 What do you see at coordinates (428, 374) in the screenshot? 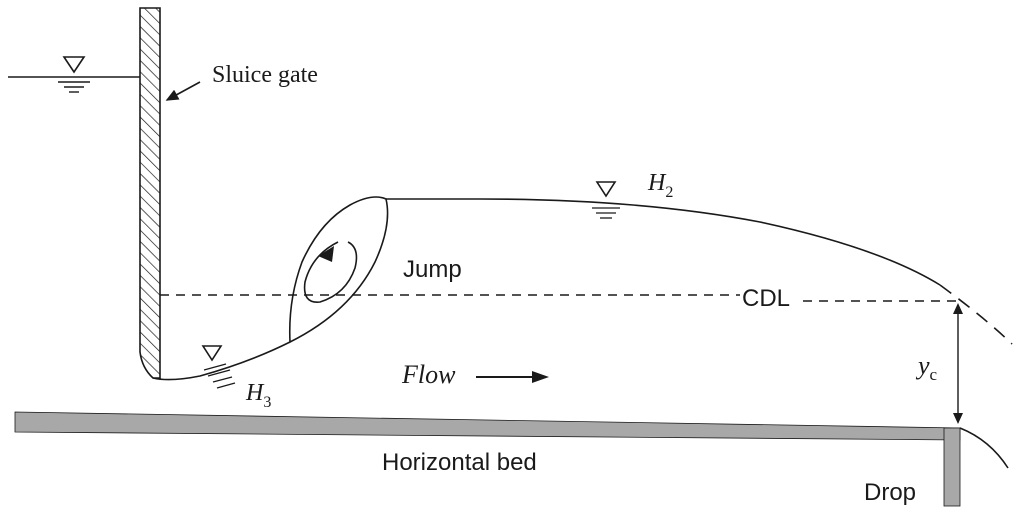
I see `flow-label: Flow` at bounding box center [428, 374].